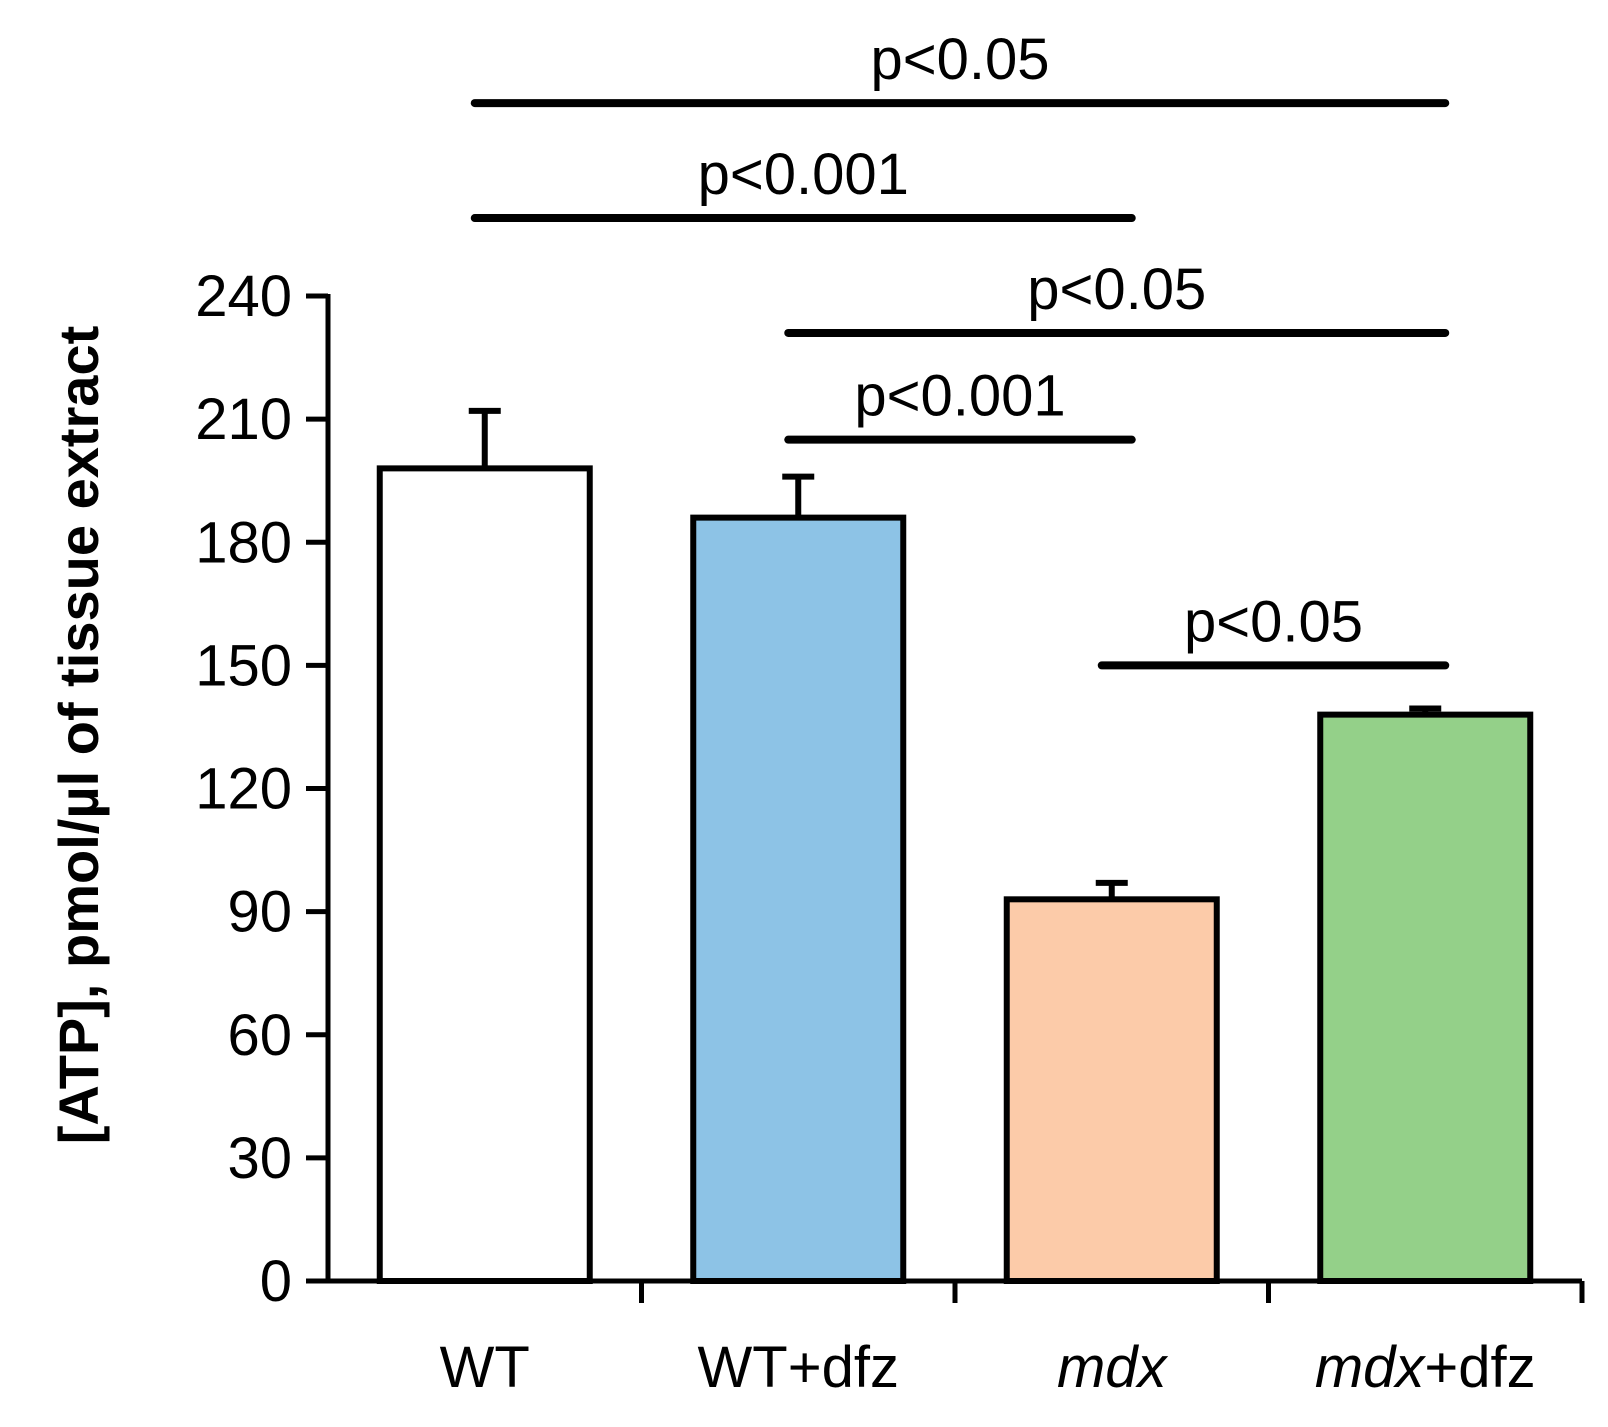  Describe the element at coordinates (1112, 1292) in the screenshot. I see `x-ticks` at that location.